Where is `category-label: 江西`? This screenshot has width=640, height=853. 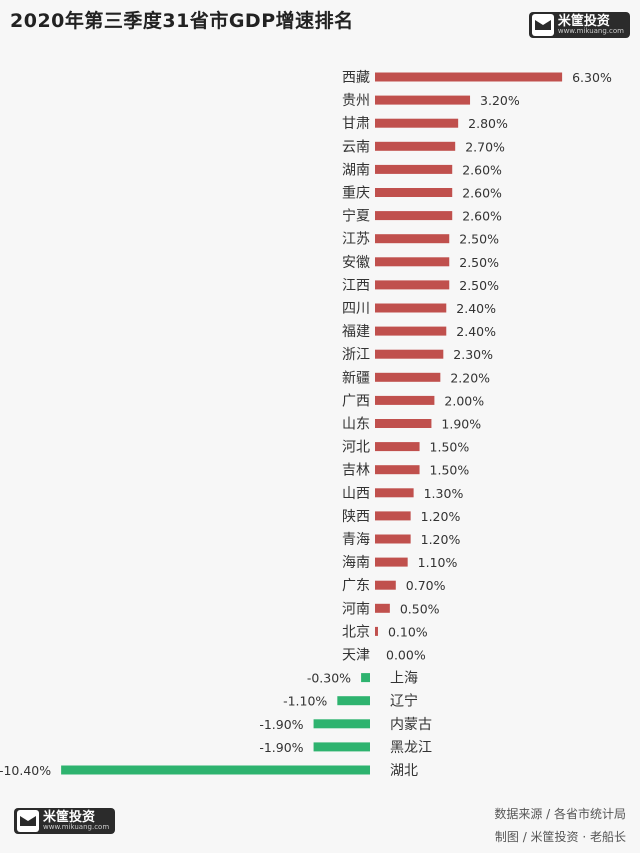
category-label: 江西 is located at coordinates (356, 286).